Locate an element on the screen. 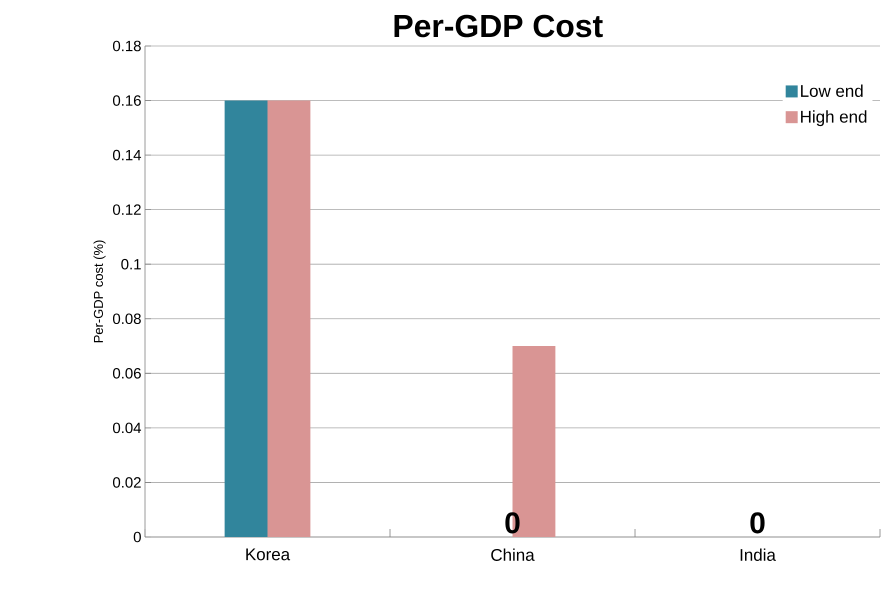  y-tick-label: 0.14 is located at coordinates (127, 155).